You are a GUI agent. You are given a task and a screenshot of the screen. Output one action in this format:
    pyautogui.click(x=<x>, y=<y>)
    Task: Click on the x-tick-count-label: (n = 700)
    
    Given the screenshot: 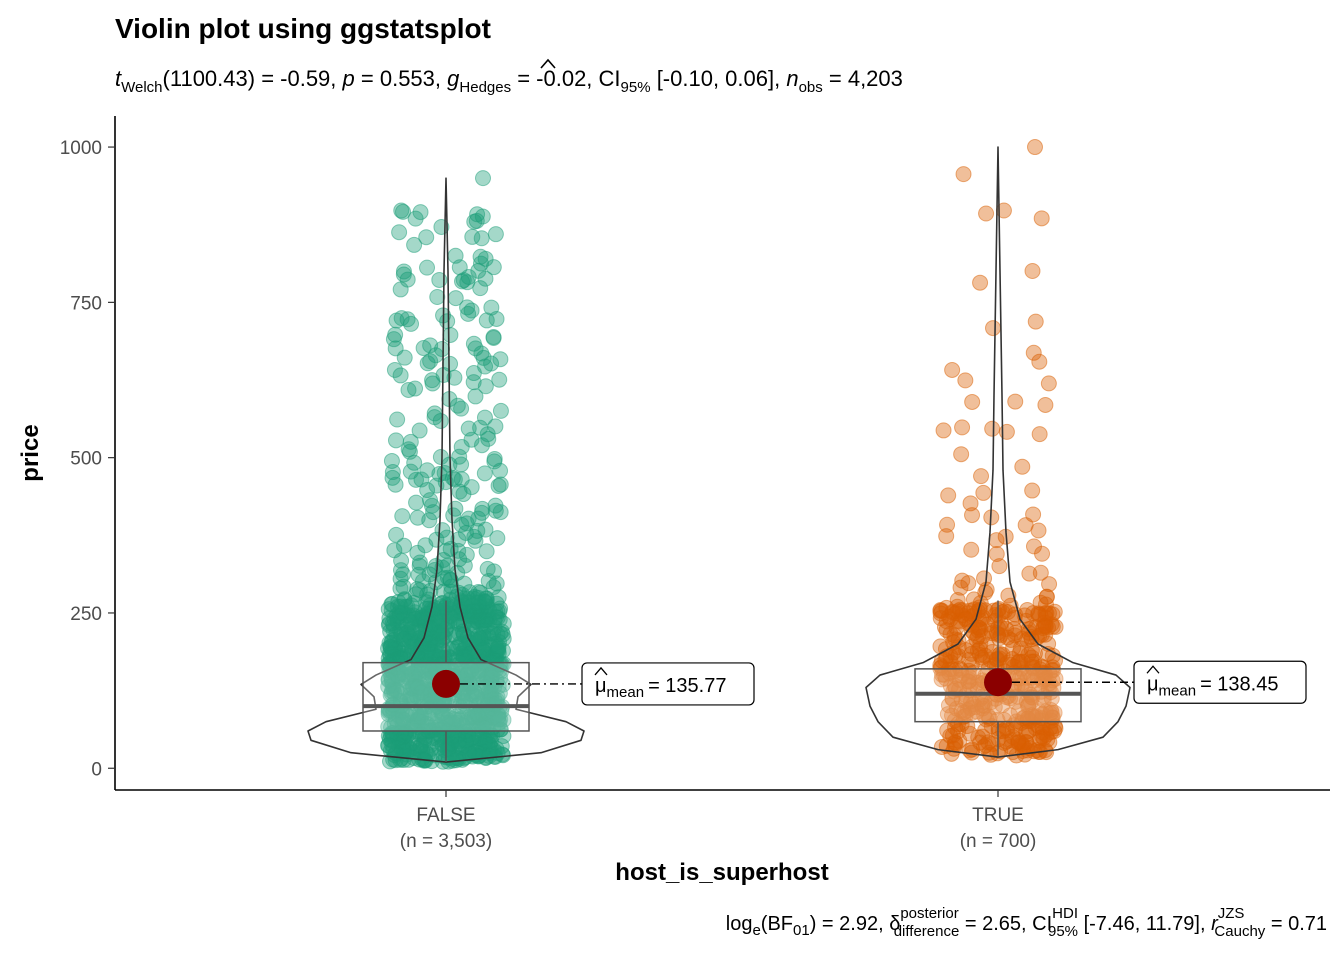 What is the action you would take?
    pyautogui.click(x=998, y=841)
    